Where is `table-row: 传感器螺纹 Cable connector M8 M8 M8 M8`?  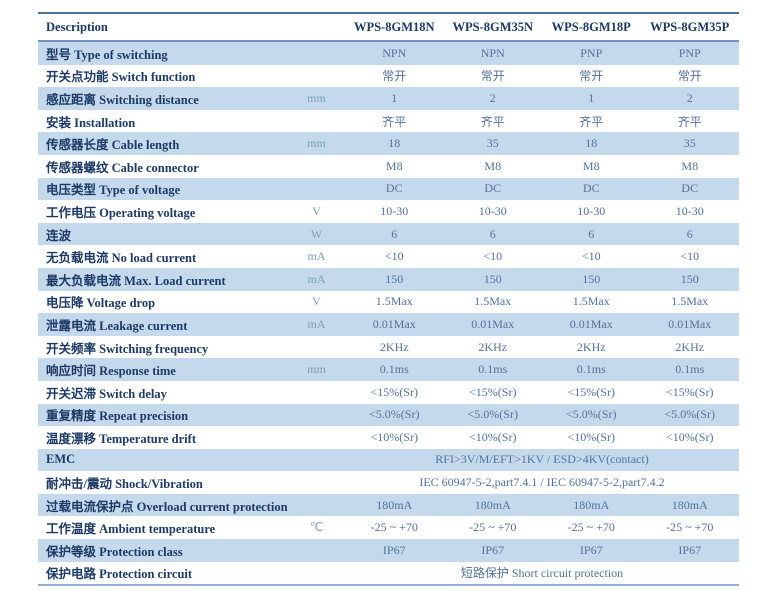
table-row: 传感器螺纹 Cable connector M8 M8 M8 M8 is located at coordinates (388, 166).